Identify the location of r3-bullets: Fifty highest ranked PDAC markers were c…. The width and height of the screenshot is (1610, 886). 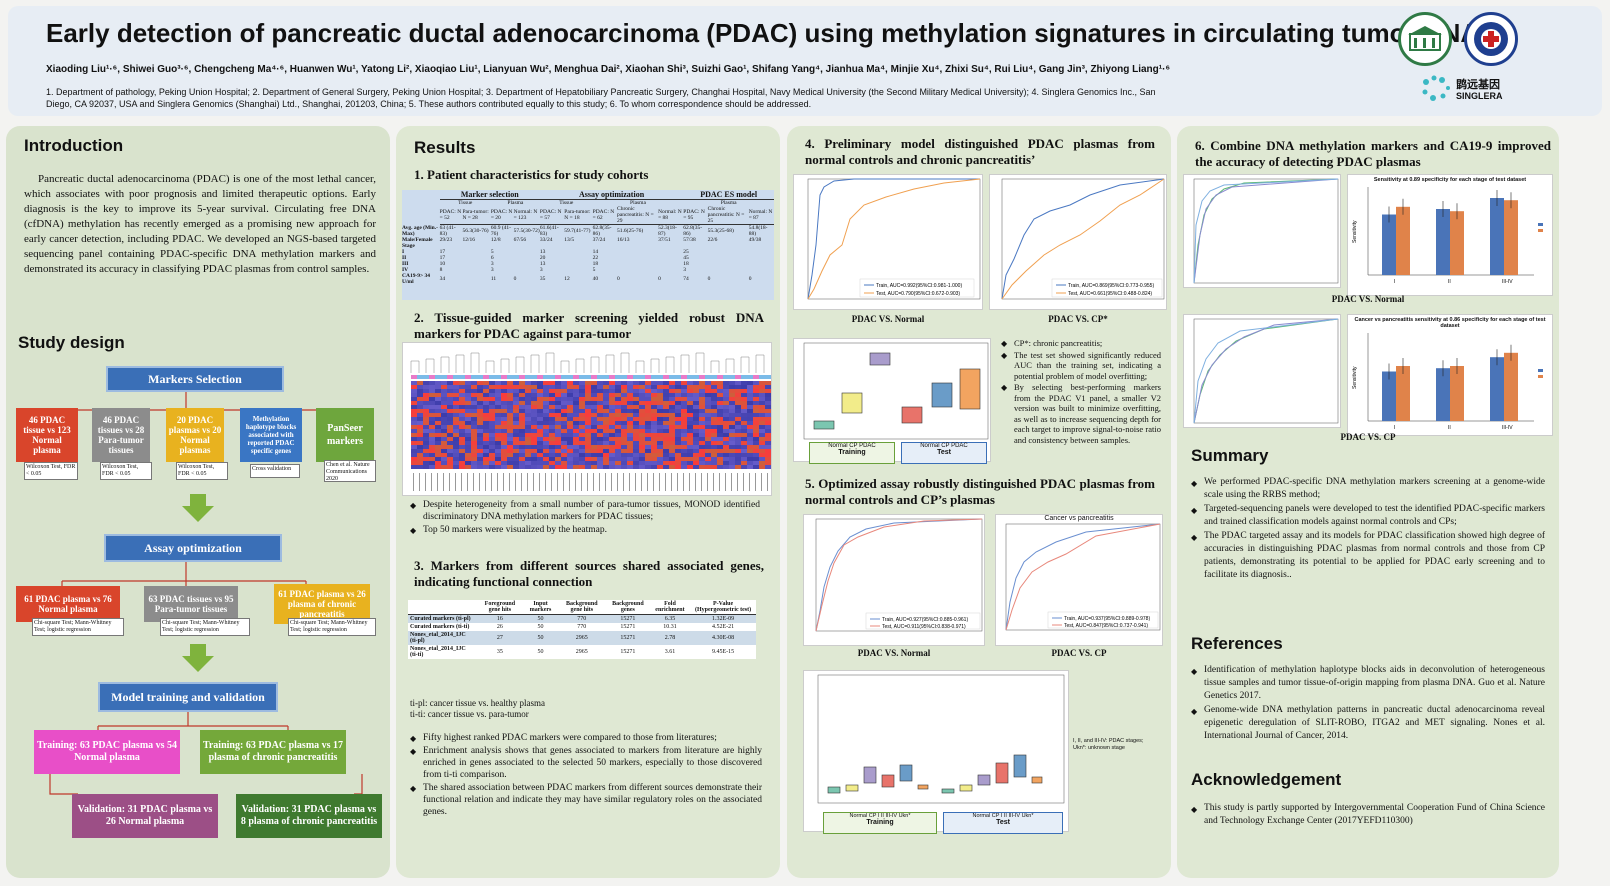
(586, 775).